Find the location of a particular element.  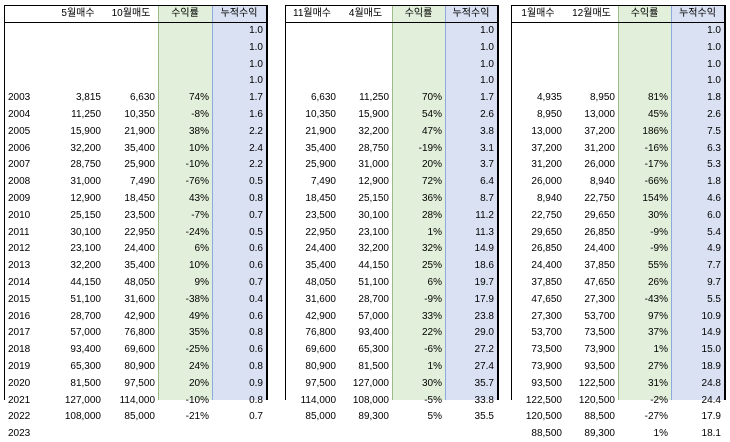

buy-price-cell: 93,500 is located at coordinates (546, 383).